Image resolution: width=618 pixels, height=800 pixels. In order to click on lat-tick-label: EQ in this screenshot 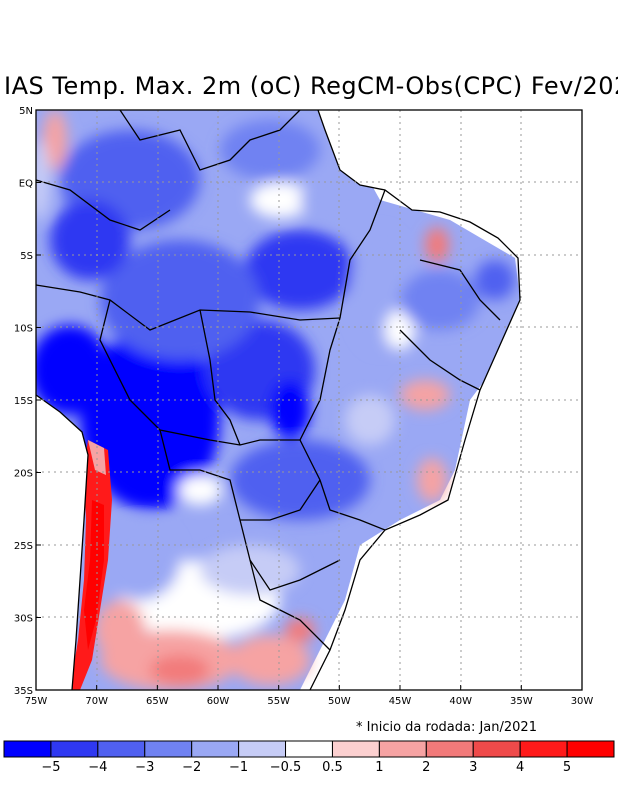, I will do `click(26, 184)`.